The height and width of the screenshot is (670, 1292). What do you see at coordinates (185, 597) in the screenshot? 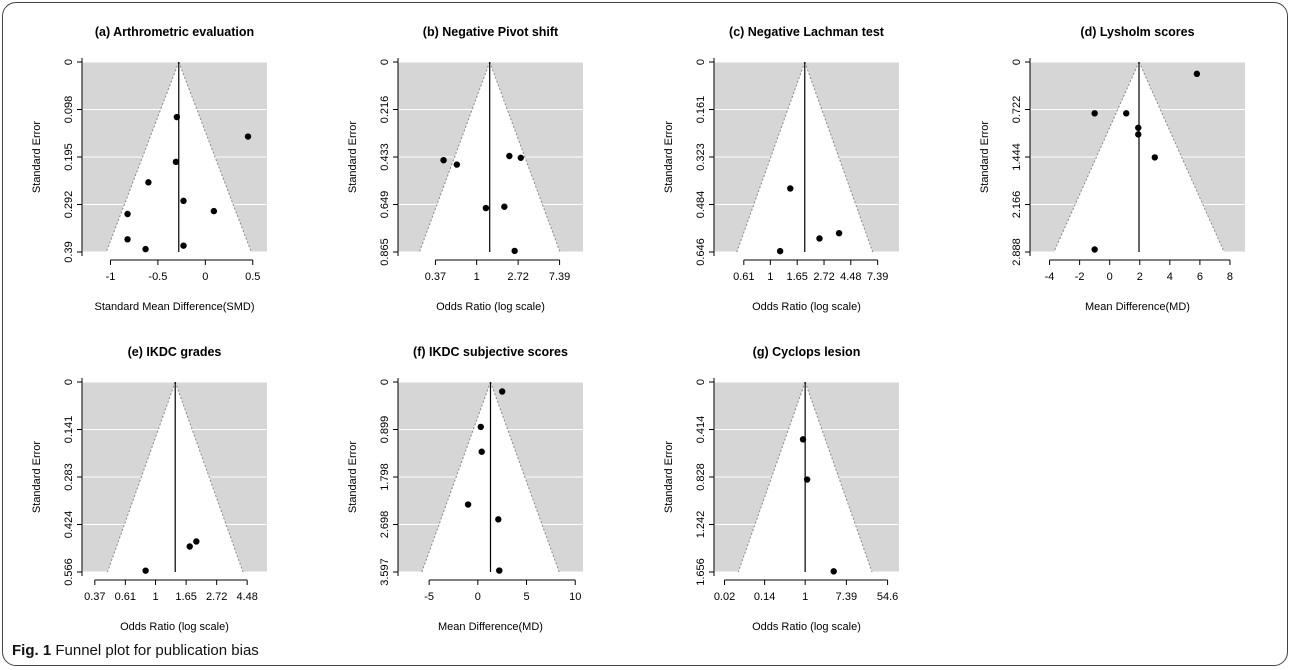
I see `panel-e-x-tick-label: 1.65` at bounding box center [185, 597].